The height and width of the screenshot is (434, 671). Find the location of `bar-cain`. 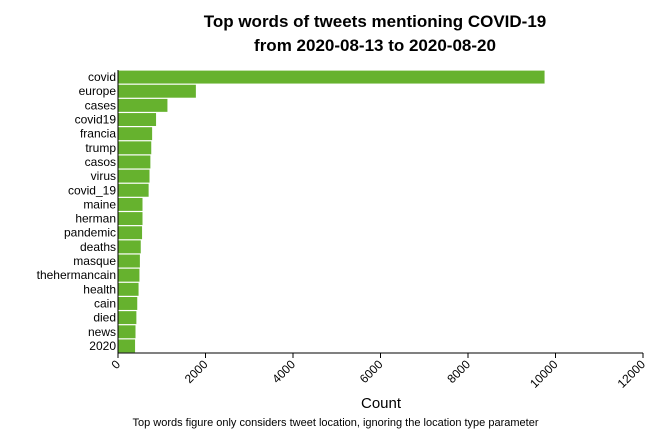

bar-cain is located at coordinates (128, 303).